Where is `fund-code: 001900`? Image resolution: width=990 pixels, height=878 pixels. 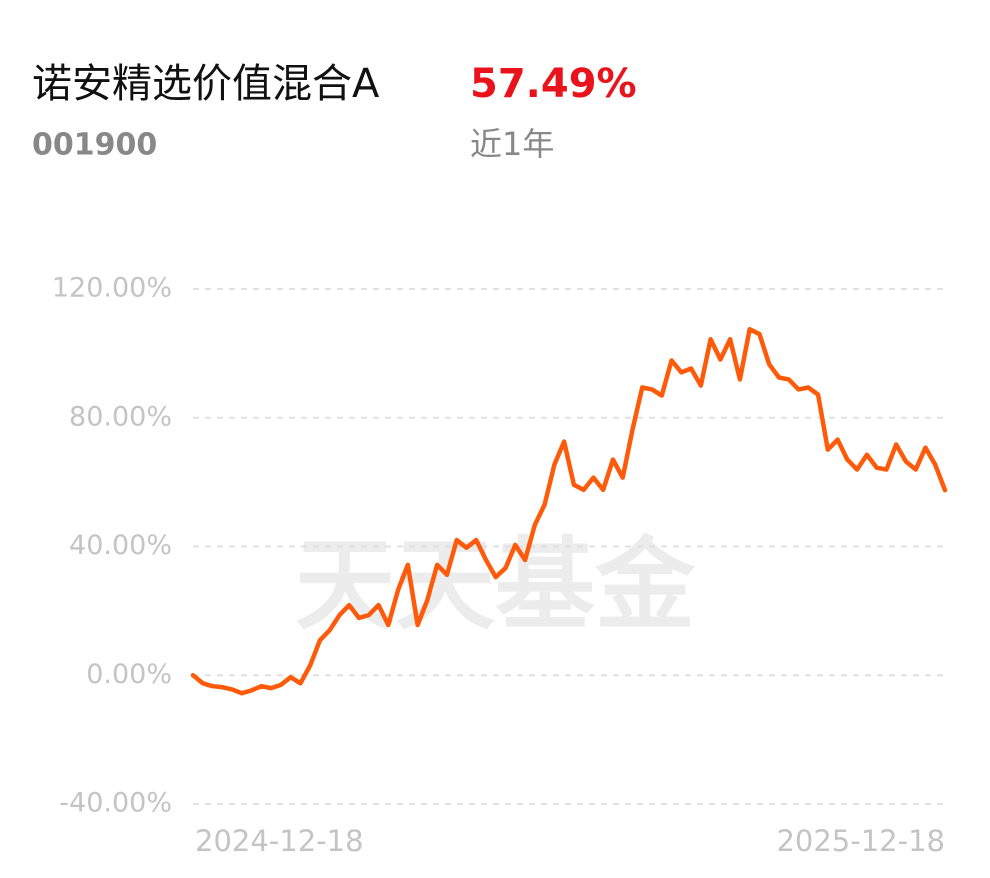 fund-code: 001900 is located at coordinates (94, 145).